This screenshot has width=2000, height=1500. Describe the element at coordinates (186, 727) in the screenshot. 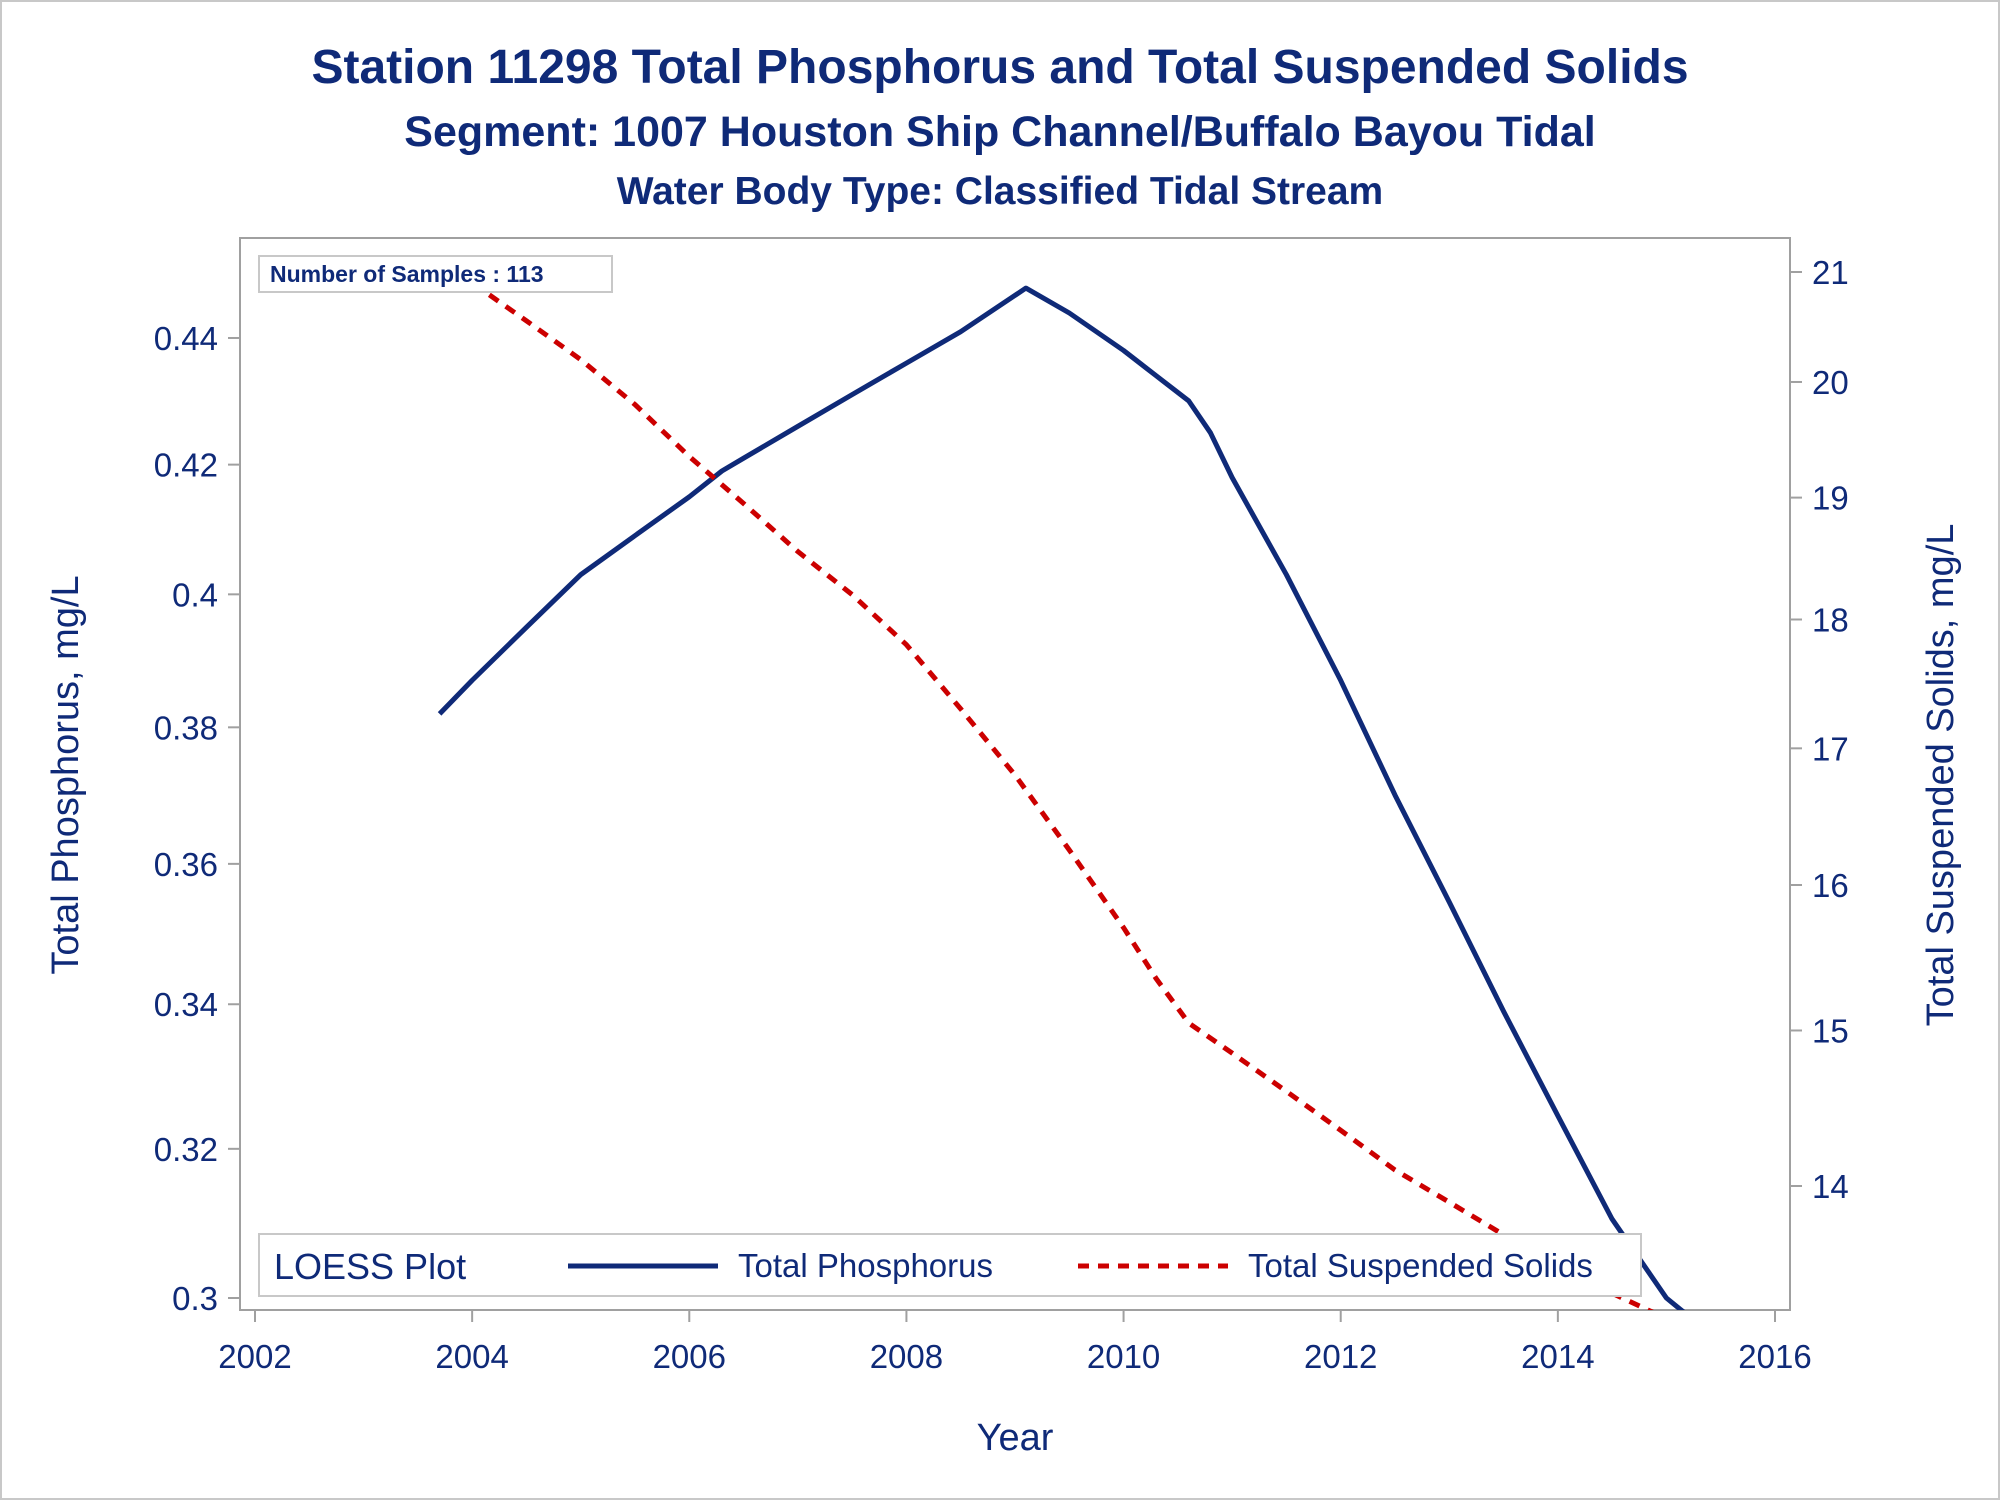

I see `y-left-tick-label-4: 0.38` at that location.